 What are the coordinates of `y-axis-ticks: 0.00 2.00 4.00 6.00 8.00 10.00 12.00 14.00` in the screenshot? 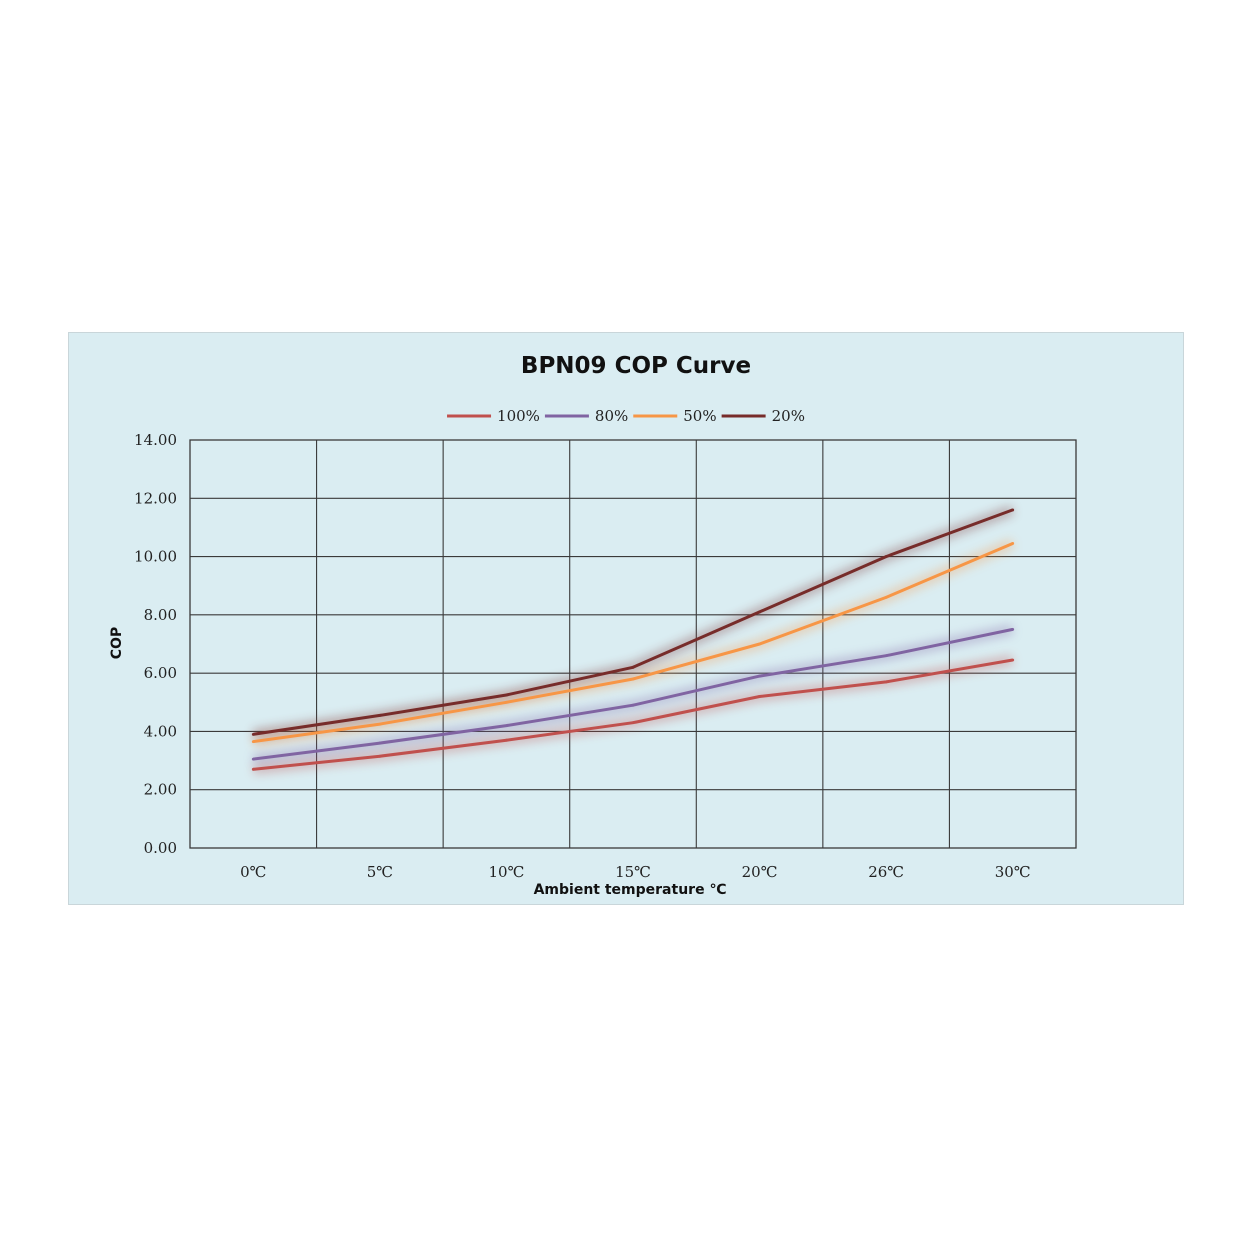 It's located at (155, 644).